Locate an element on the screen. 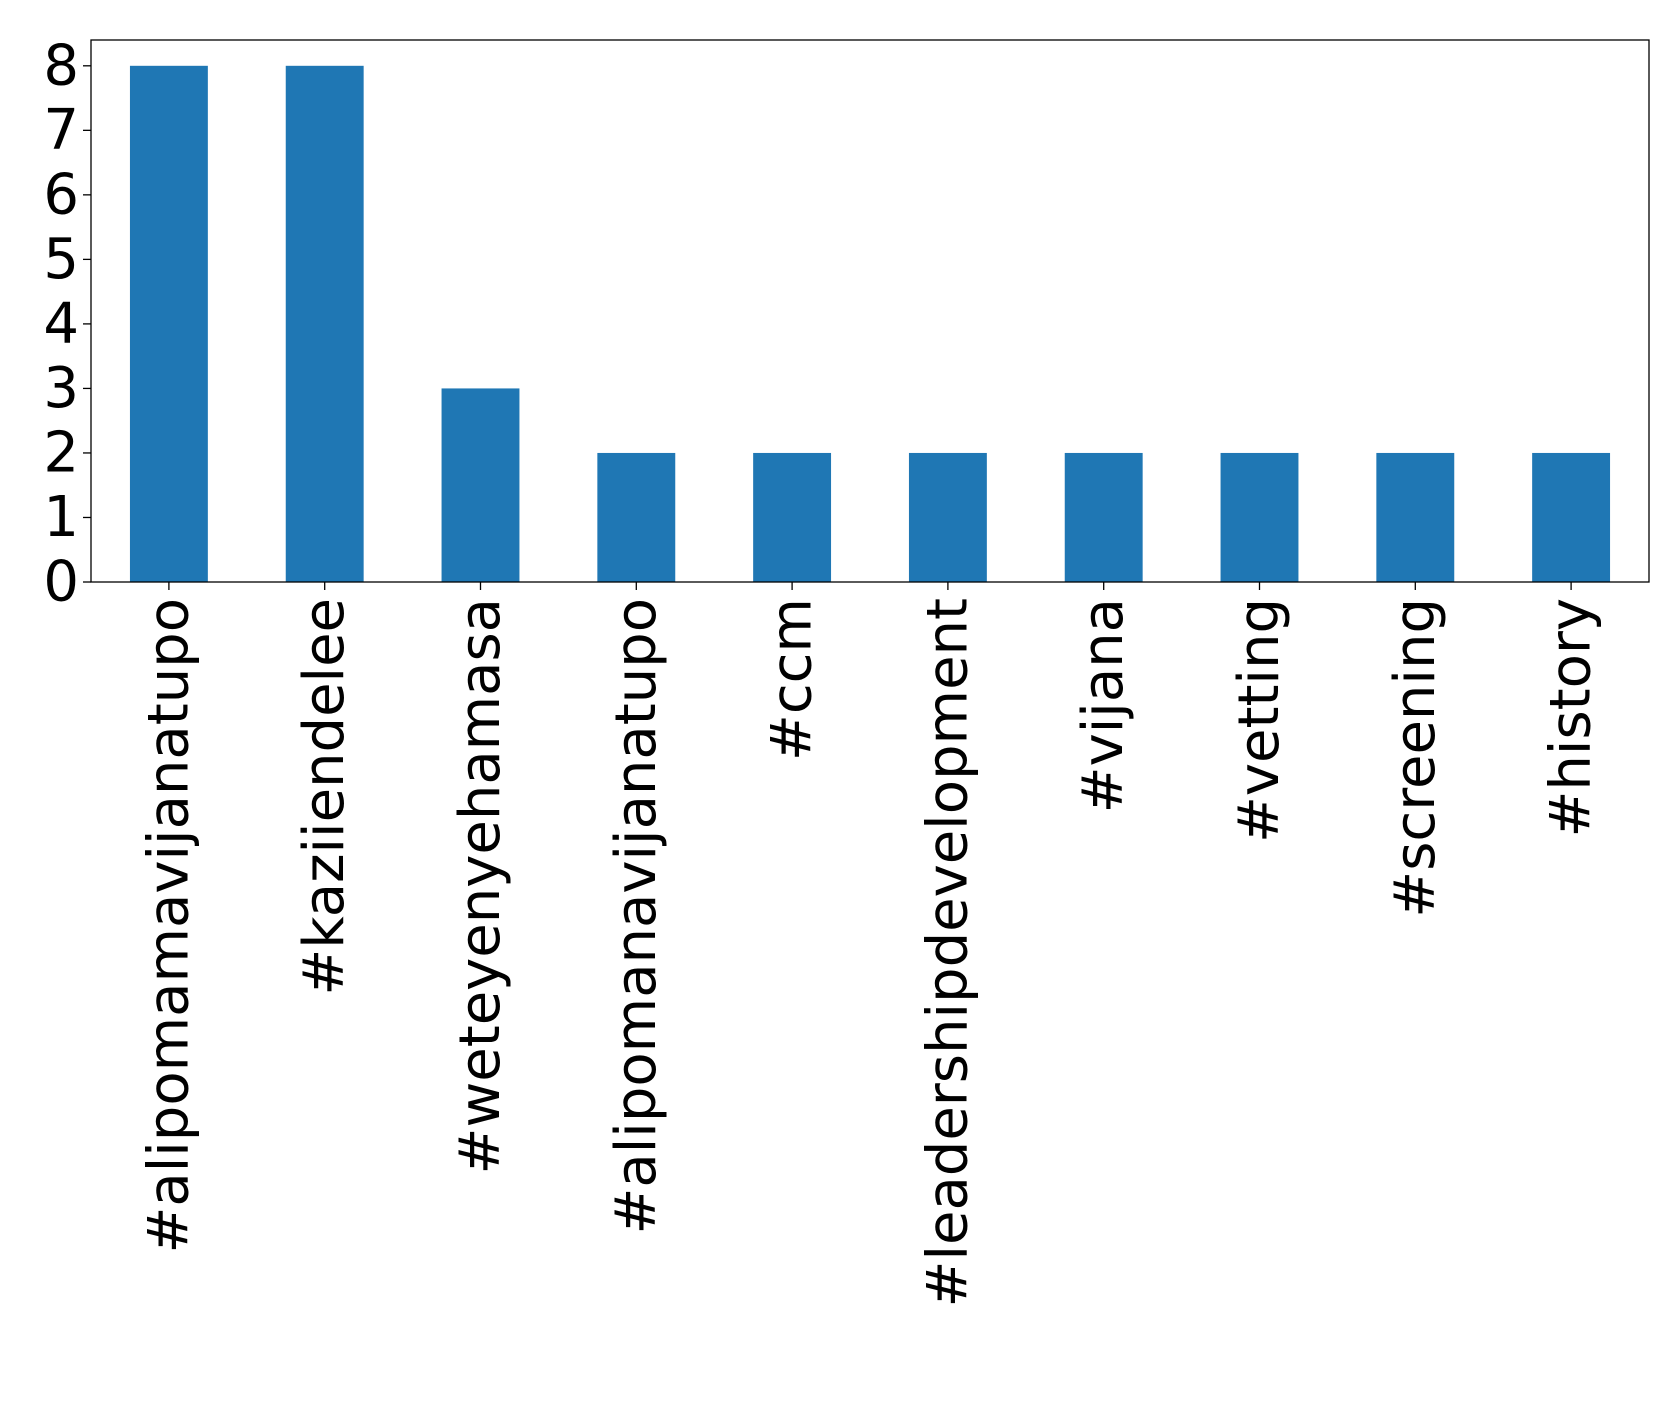 Image resolution: width=1679 pixels, height=1420 pixels. x-tick-label: #alipomanavijanatupo is located at coordinates (636, 916).